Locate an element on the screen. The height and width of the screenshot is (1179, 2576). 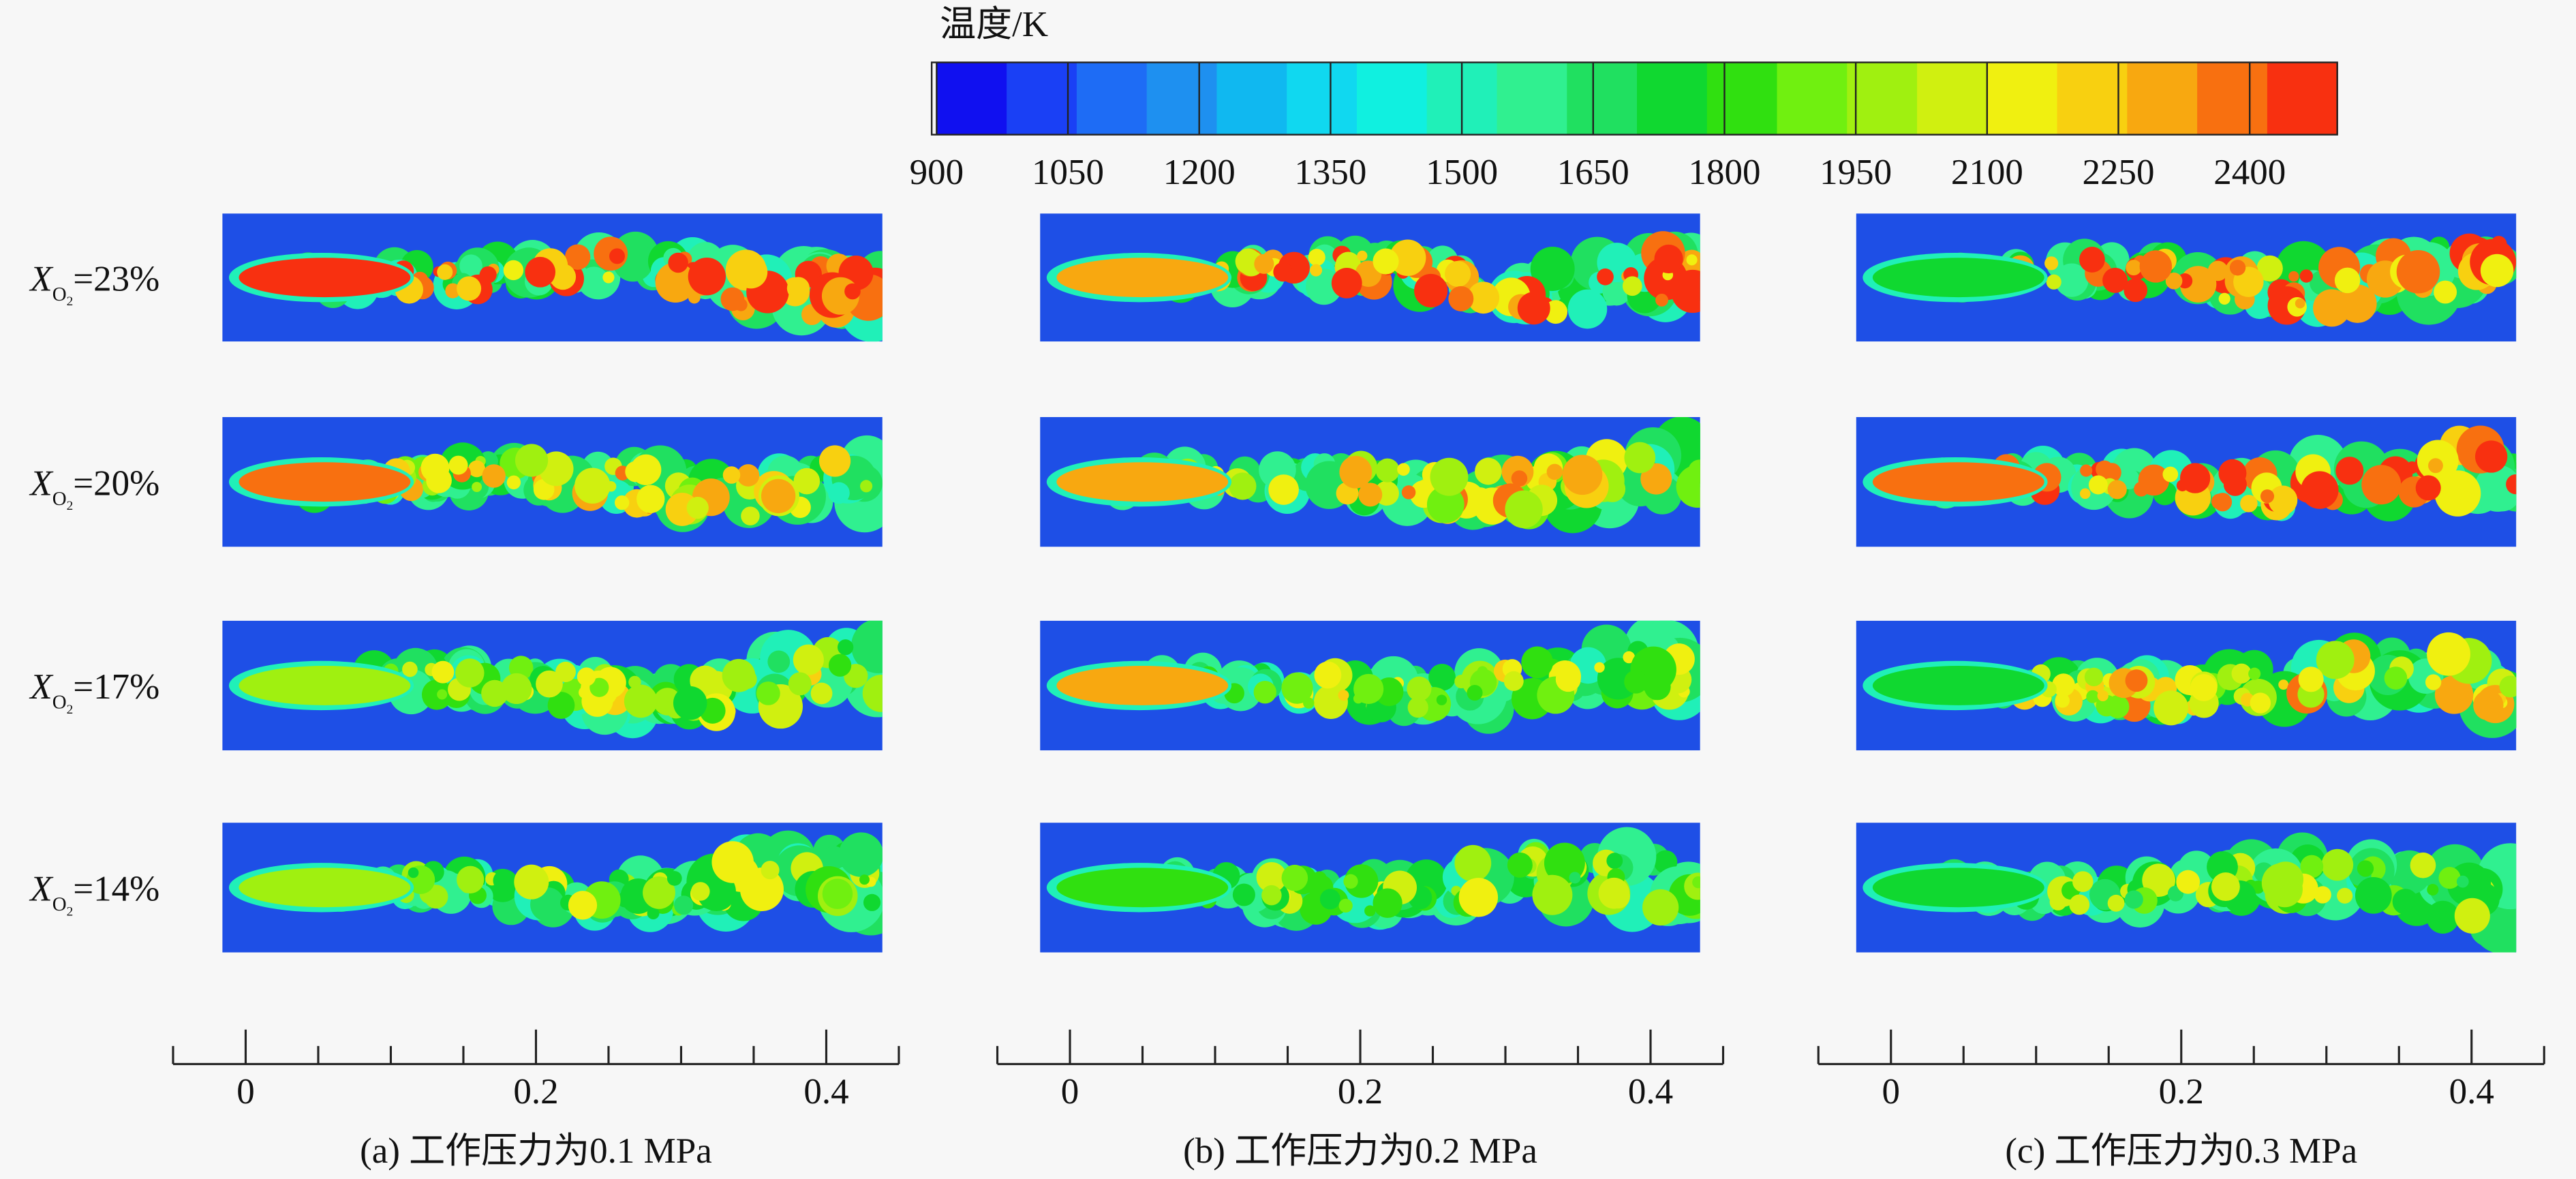
row-label: XO2=20% is located at coordinates (94, 488).